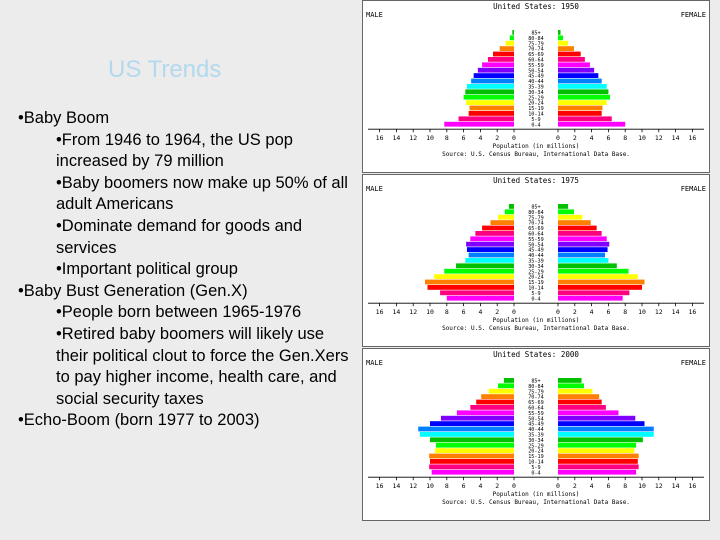 Image resolution: width=720 pixels, height=540 pixels. I want to click on age-group-label: 75-79, so click(536, 392).